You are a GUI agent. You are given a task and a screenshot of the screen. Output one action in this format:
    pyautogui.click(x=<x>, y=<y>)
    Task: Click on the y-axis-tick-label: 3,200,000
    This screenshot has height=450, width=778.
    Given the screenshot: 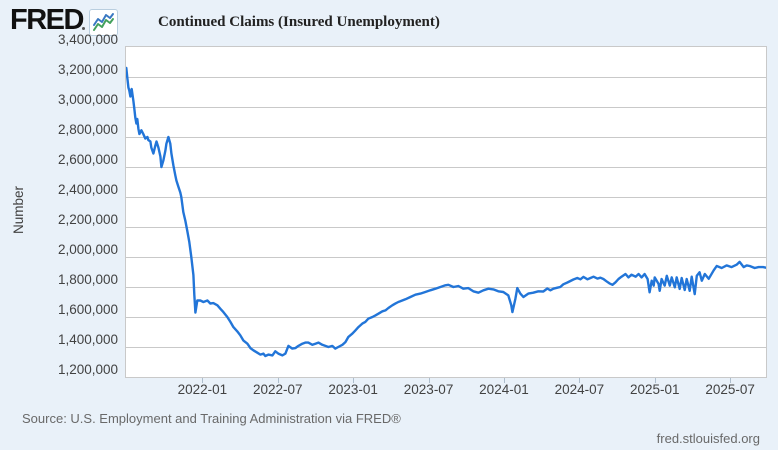 What is the action you would take?
    pyautogui.click(x=87, y=69)
    